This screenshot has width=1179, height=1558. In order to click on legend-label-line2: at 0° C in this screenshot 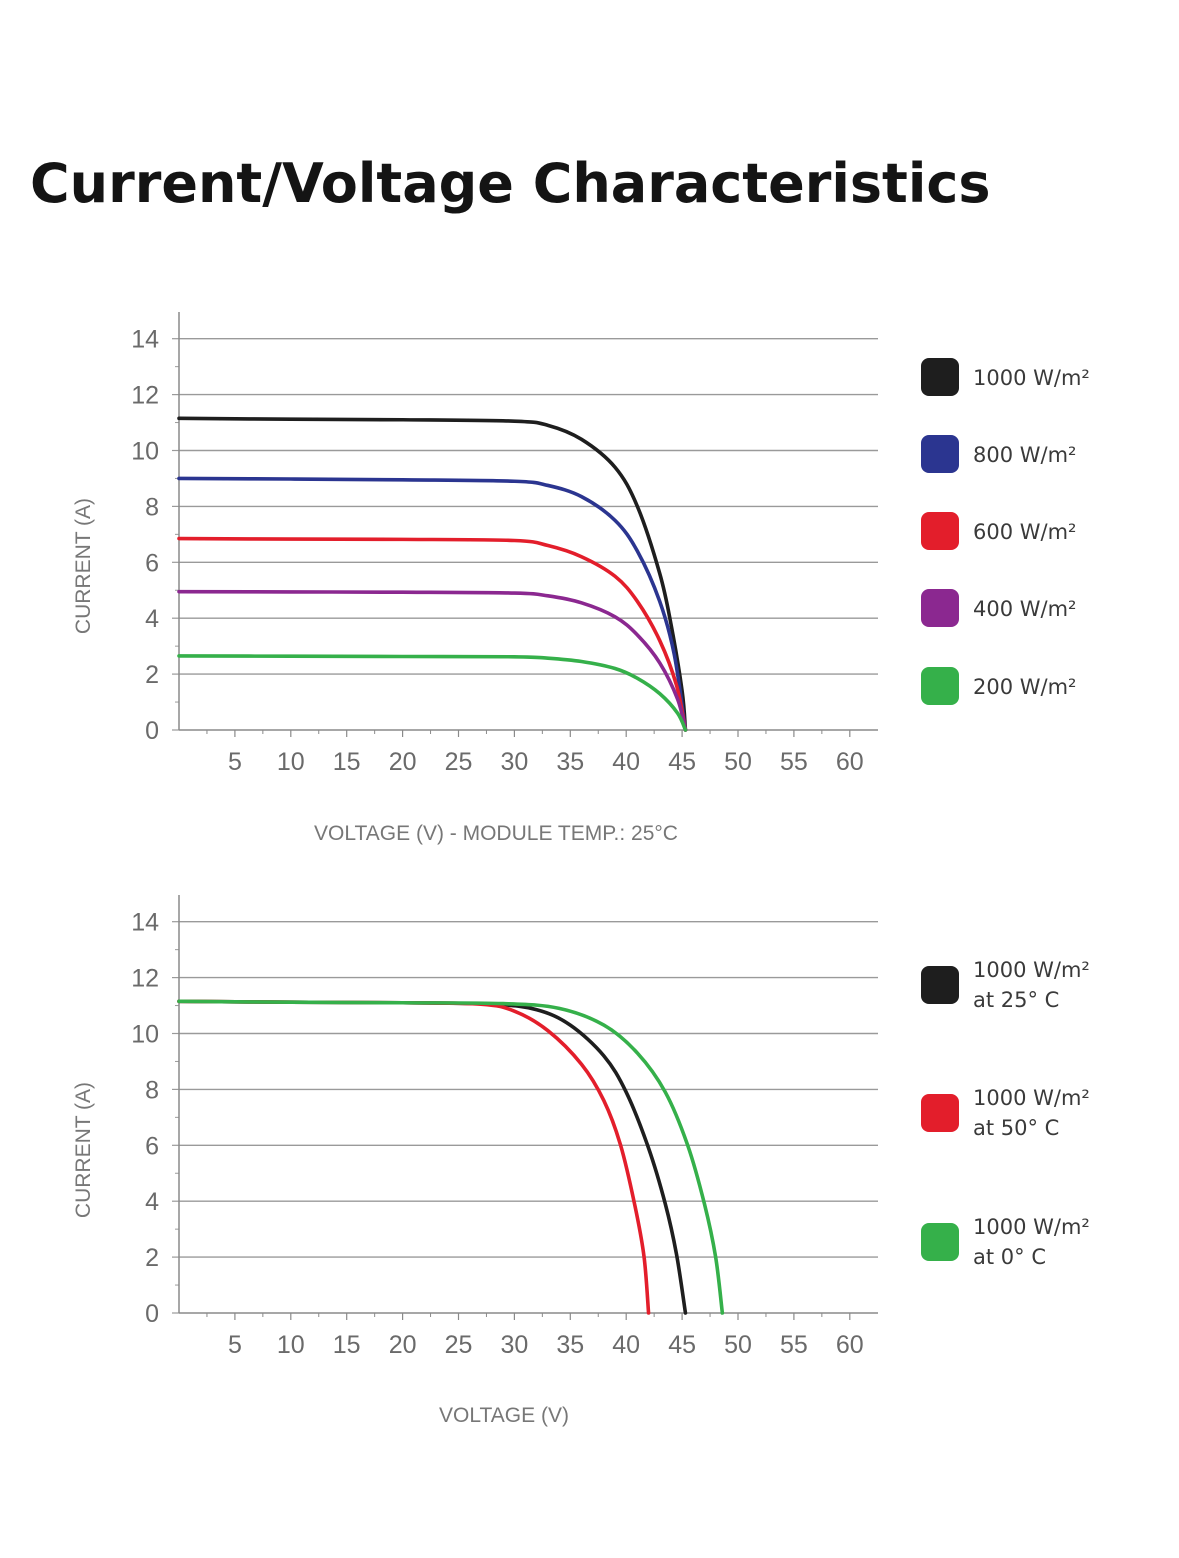, I will do `click(1009, 1257)`.